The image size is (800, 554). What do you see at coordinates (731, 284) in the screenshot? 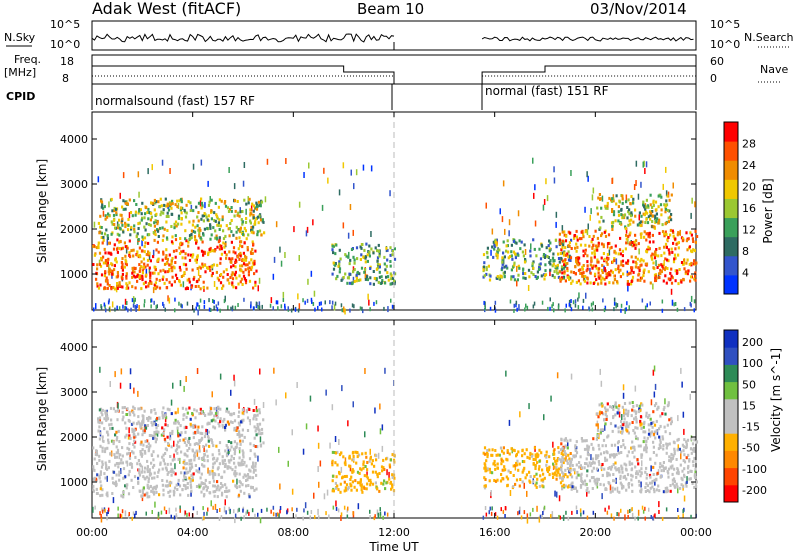
I see `colorbar-segment` at bounding box center [731, 284].